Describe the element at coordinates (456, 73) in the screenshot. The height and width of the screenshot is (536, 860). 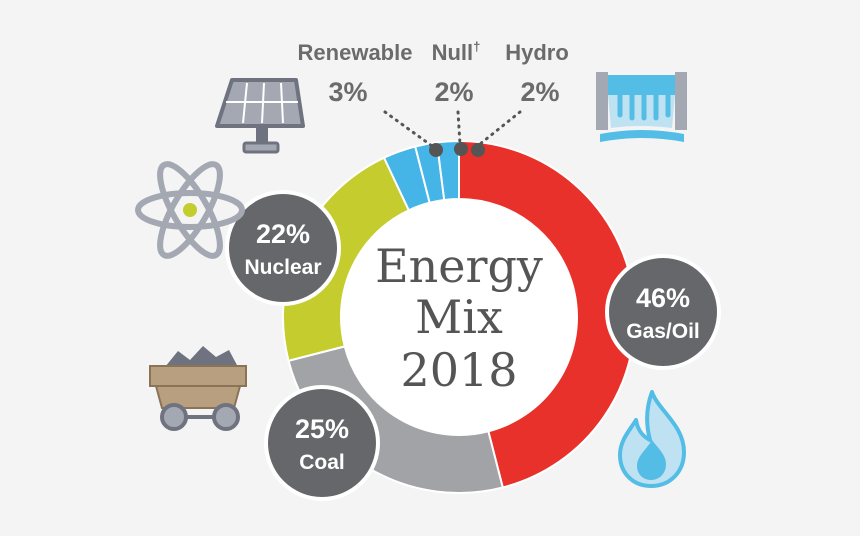
I see `null-label: Null† 2%` at that location.